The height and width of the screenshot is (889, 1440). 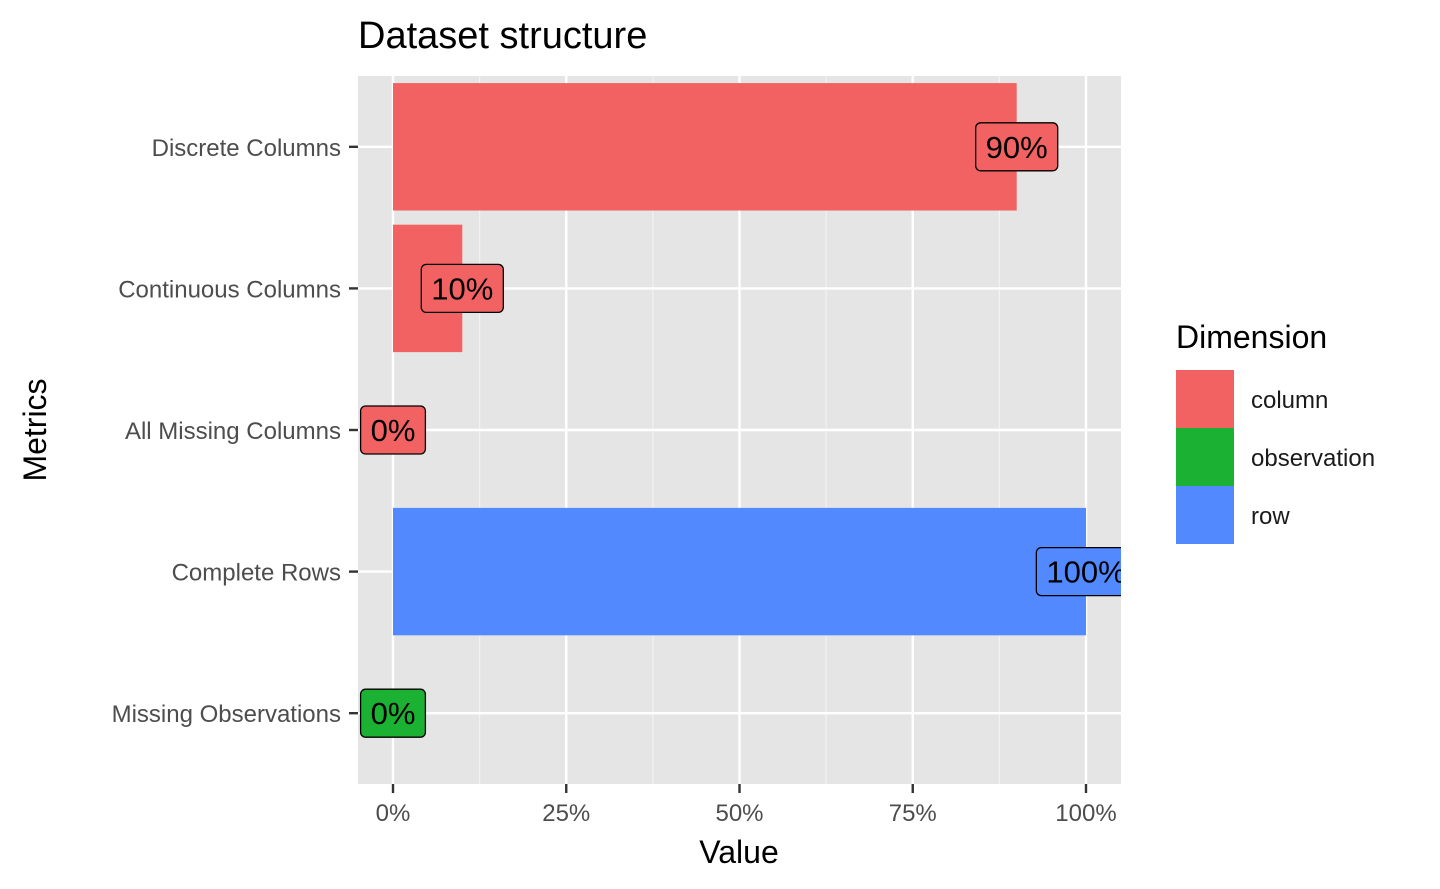 I want to click on legend-item: column, so click(x=1252, y=399).